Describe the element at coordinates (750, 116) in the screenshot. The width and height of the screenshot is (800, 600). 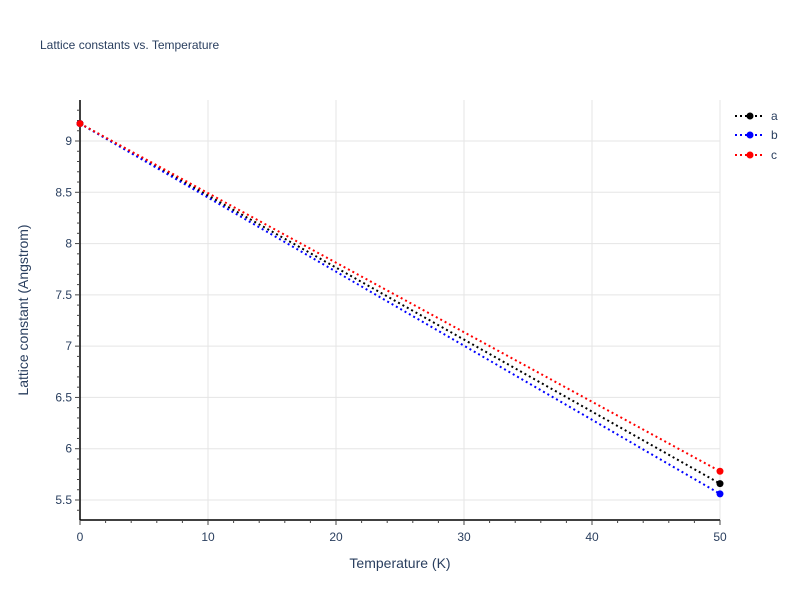
I see `legend-swatch-a-icon` at that location.